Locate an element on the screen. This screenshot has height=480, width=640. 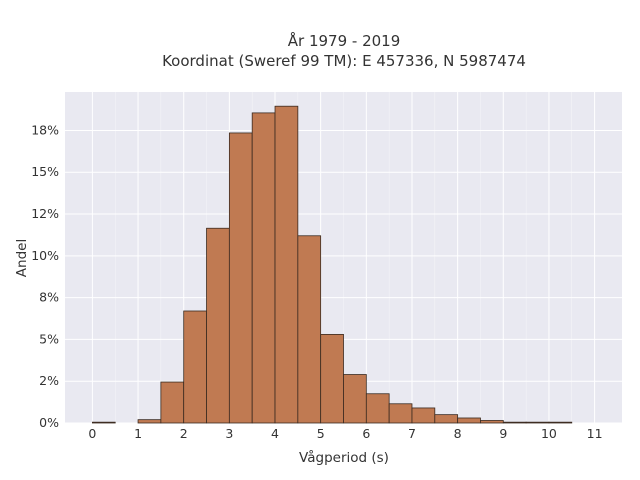
y-tick-label: 18% is located at coordinates (45, 129).